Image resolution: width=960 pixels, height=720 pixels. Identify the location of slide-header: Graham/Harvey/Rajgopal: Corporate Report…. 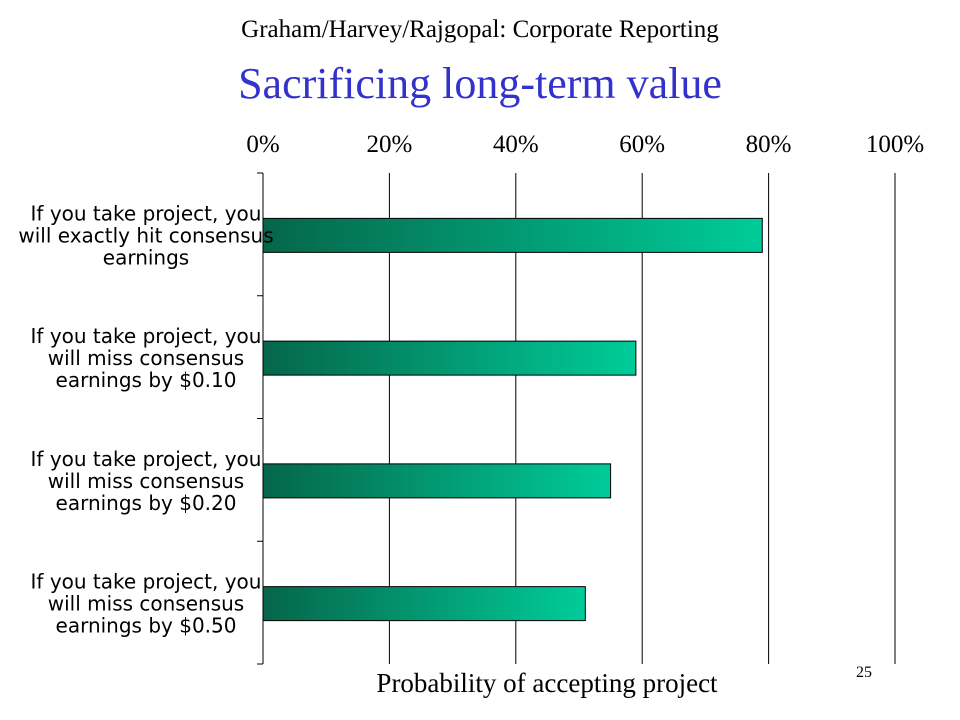
(480, 29).